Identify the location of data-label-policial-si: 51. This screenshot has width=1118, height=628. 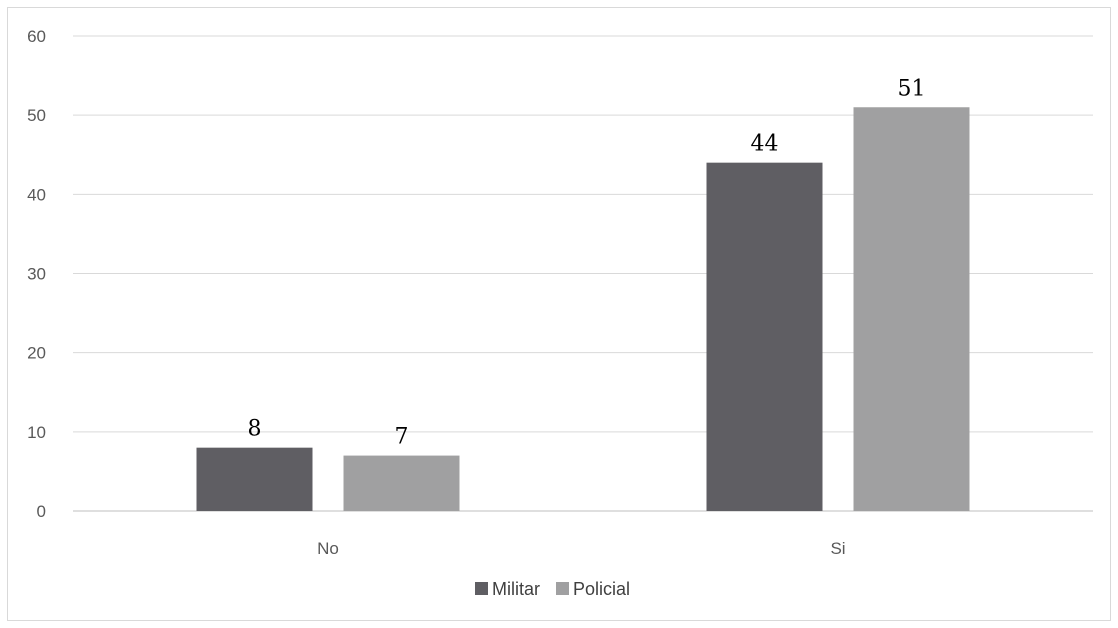
(912, 88).